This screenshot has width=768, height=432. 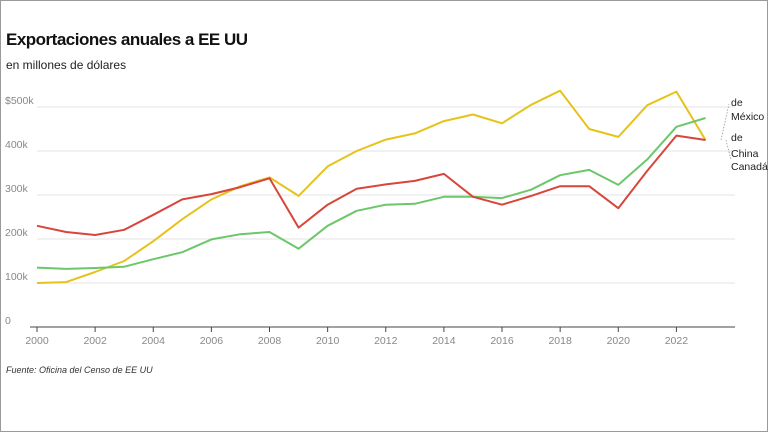 I want to click on x-tick-label: 2020, so click(x=619, y=341).